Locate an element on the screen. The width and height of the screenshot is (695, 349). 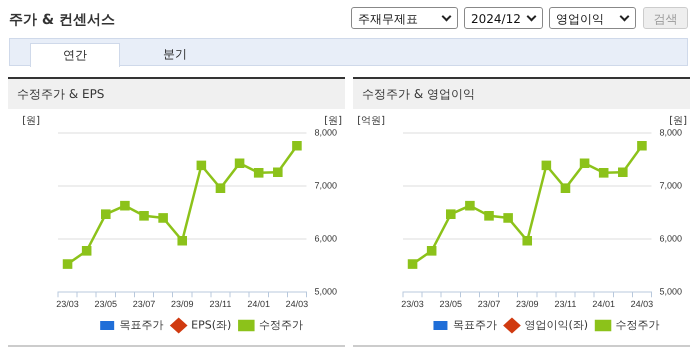
text: 연간 is located at coordinates (75, 55).